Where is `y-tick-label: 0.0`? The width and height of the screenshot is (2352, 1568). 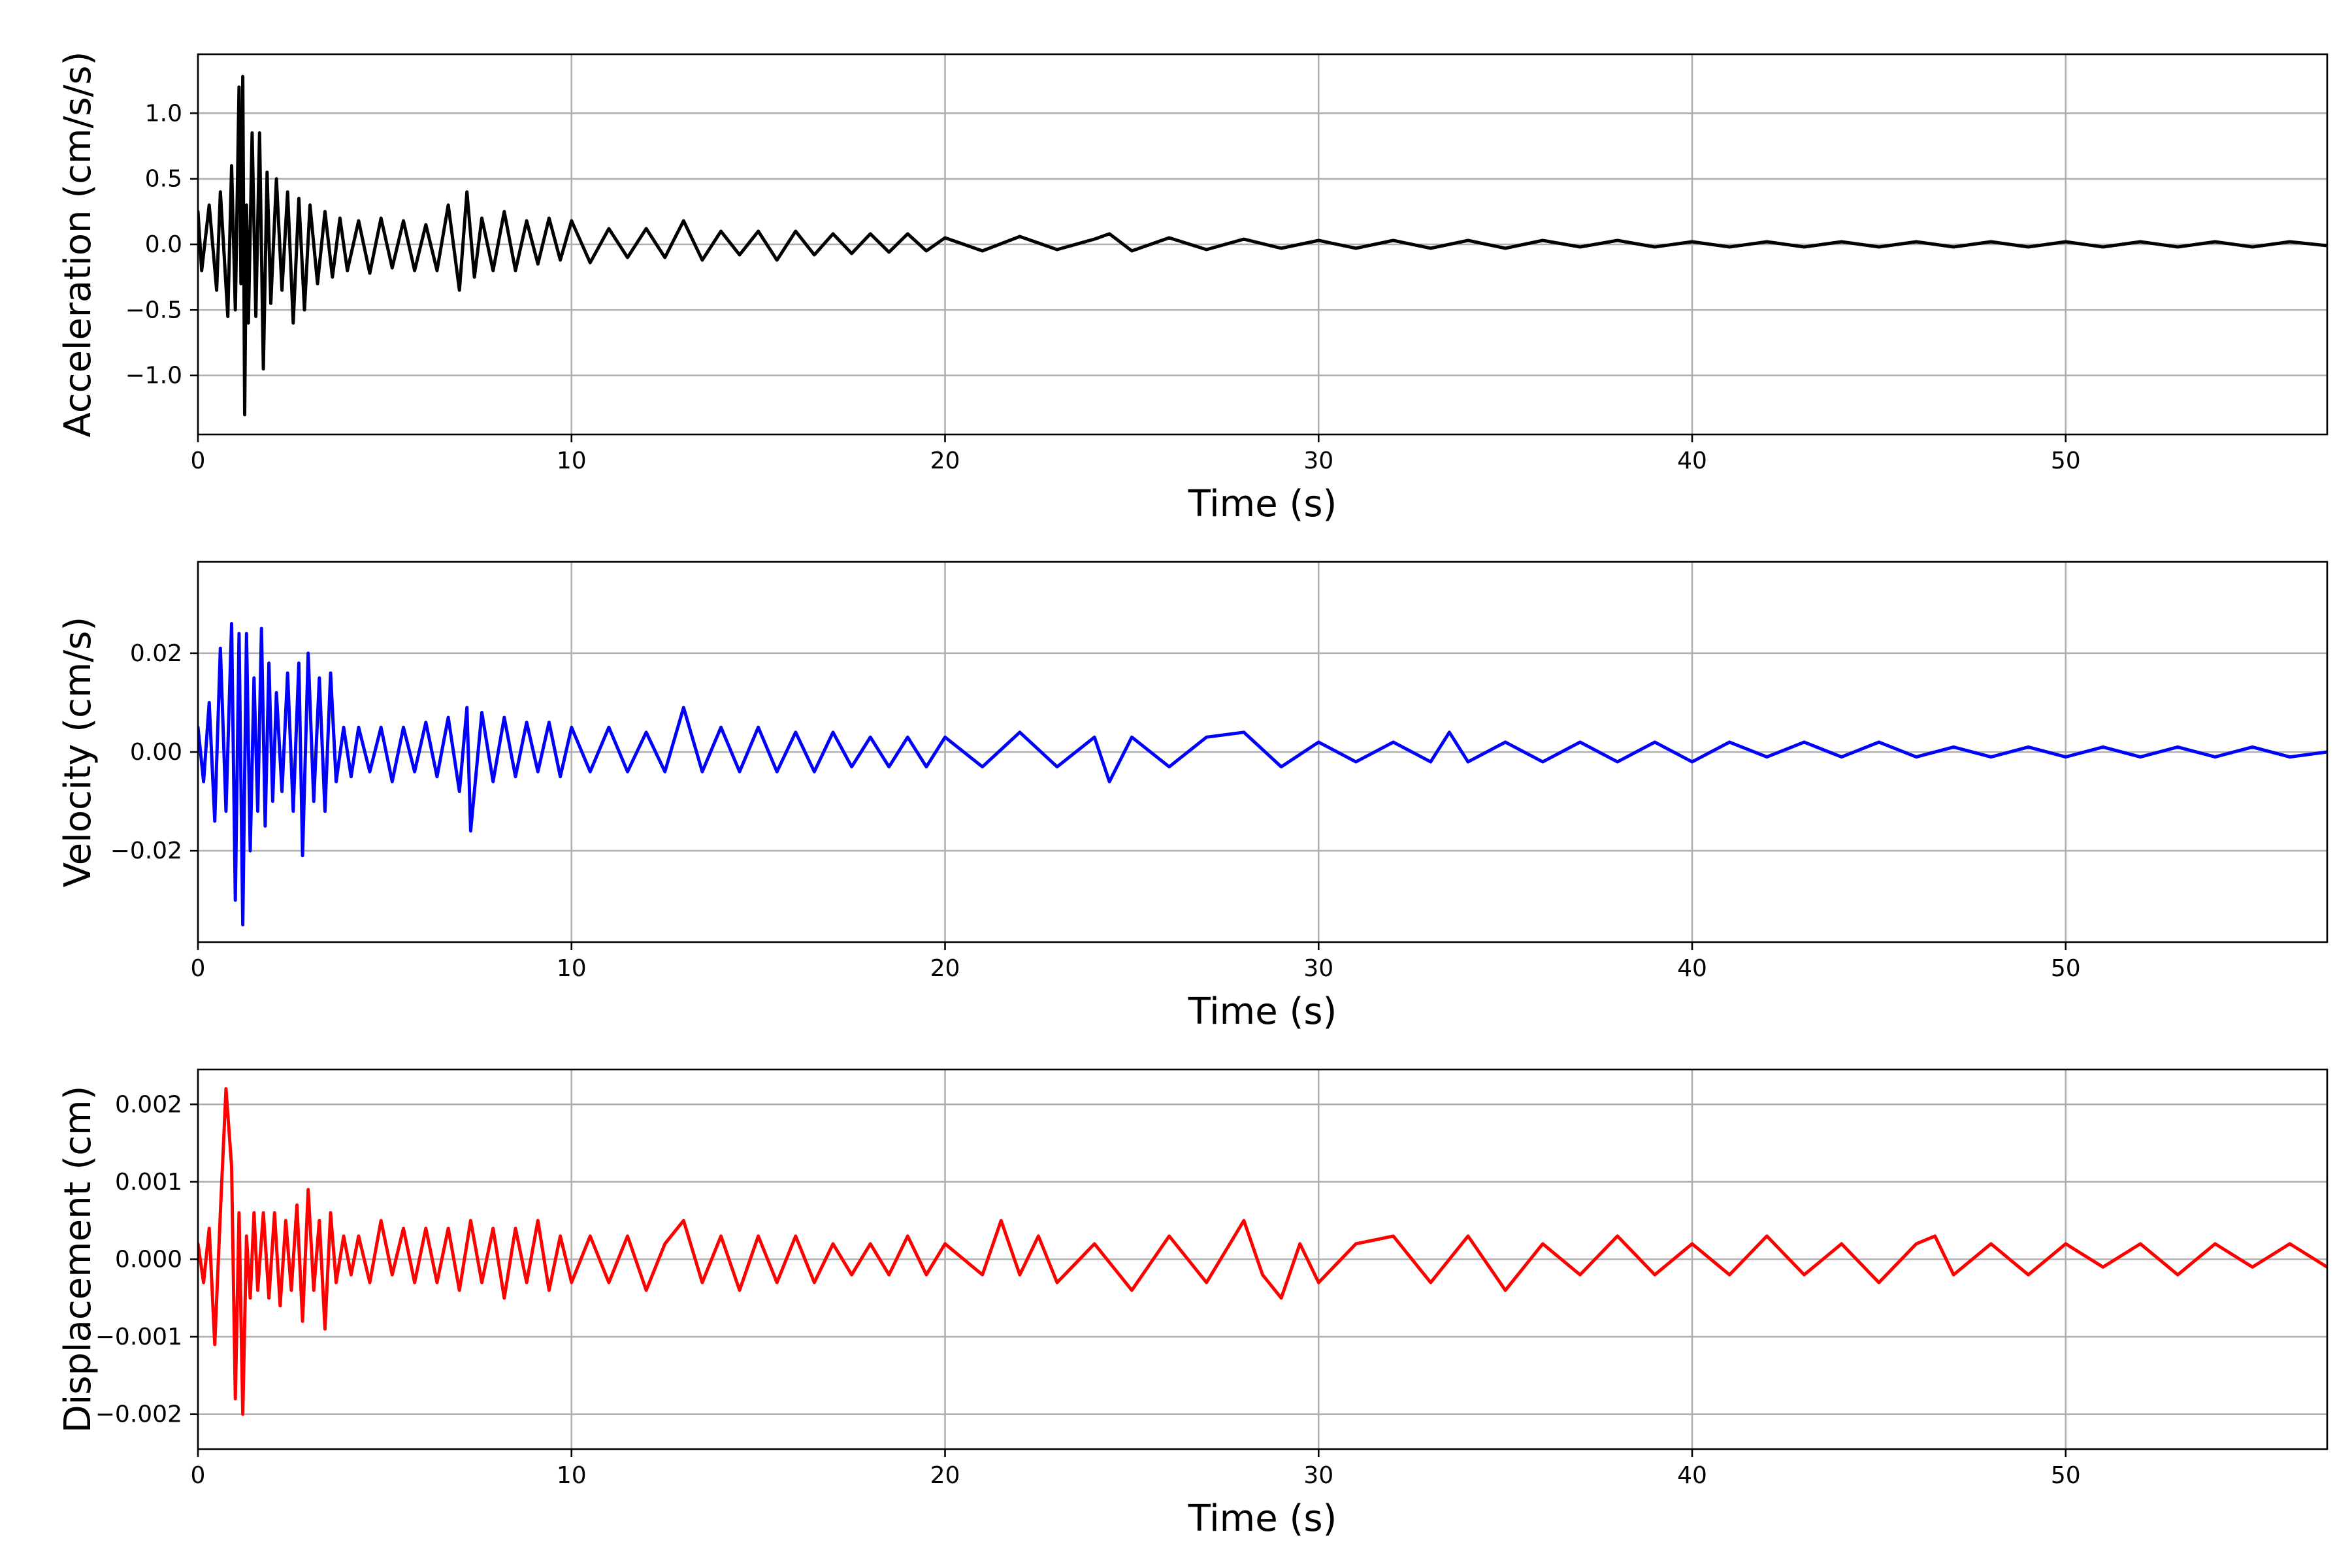
y-tick-label: 0.0 is located at coordinates (163, 244).